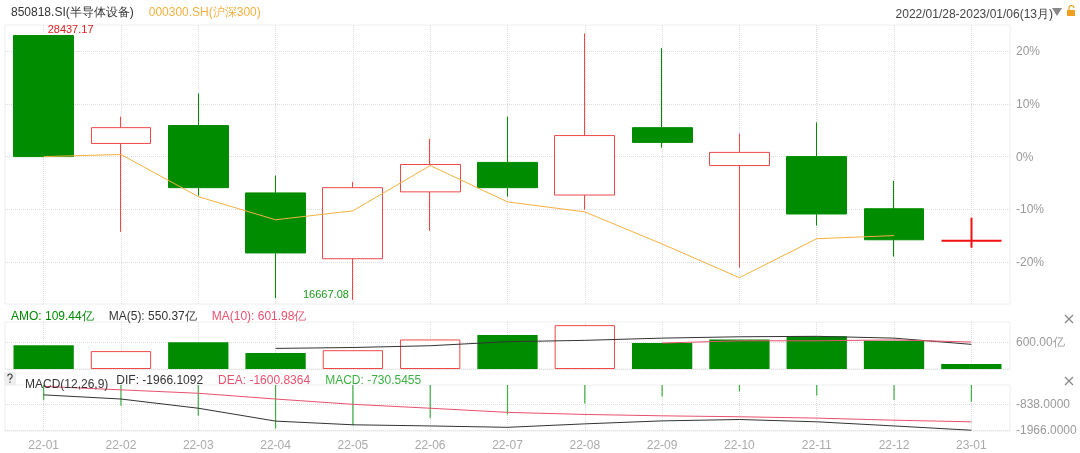  Describe the element at coordinates (259, 316) in the screenshot. I see `text: MA(10): 601.98亿` at that location.